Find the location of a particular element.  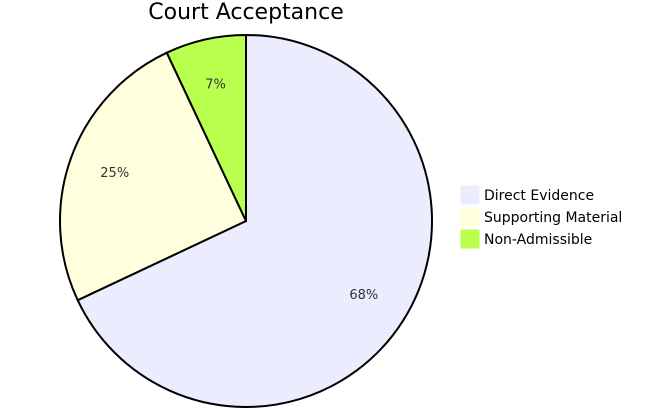

legend-label: Direct Evidence is located at coordinates (539, 196).